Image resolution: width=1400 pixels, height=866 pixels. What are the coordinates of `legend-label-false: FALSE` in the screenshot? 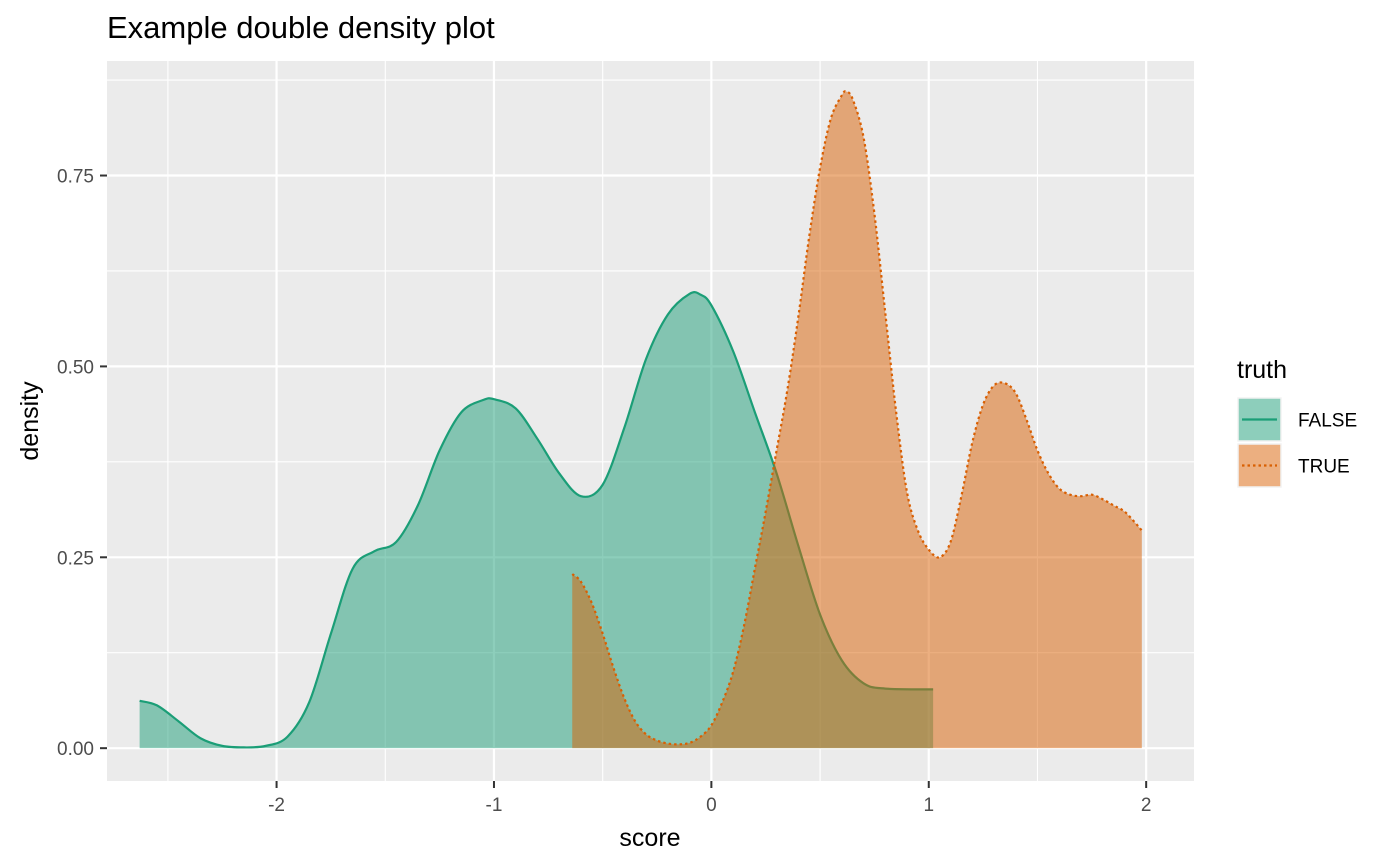 It's located at (1327, 421).